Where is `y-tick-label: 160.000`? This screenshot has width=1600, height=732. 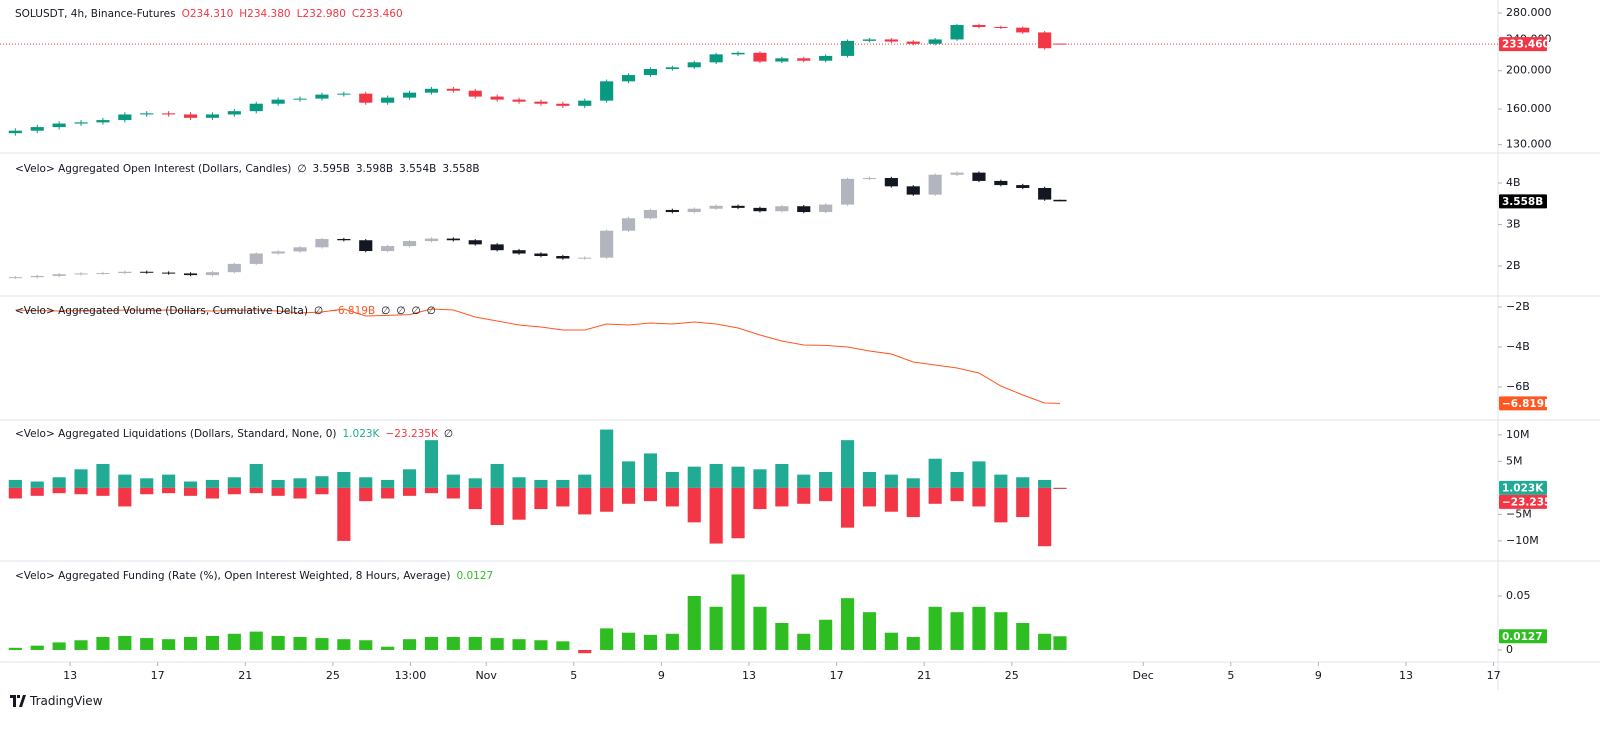 y-tick-label: 160.000 is located at coordinates (1529, 108).